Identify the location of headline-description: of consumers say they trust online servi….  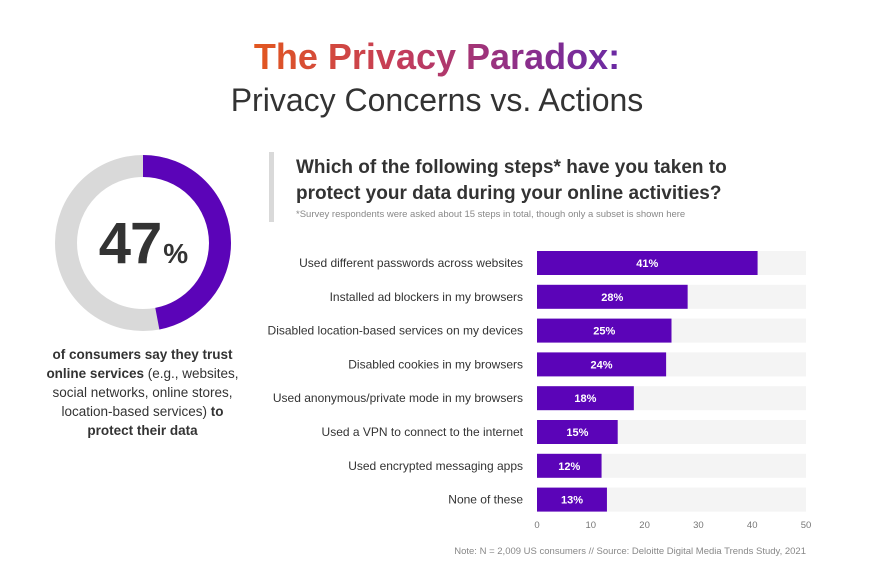
(142, 392).